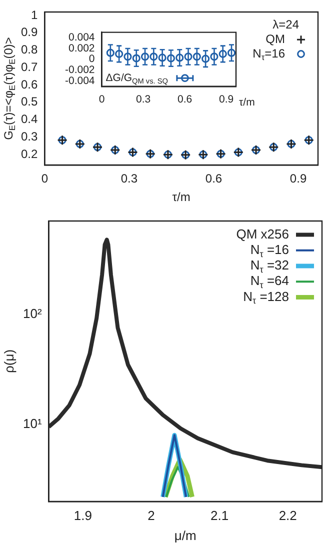 Image resolution: width=324 pixels, height=544 pixels. What do you see at coordinates (29, 153) in the screenshot?
I see `y-tick-label: 0.2` at bounding box center [29, 153].